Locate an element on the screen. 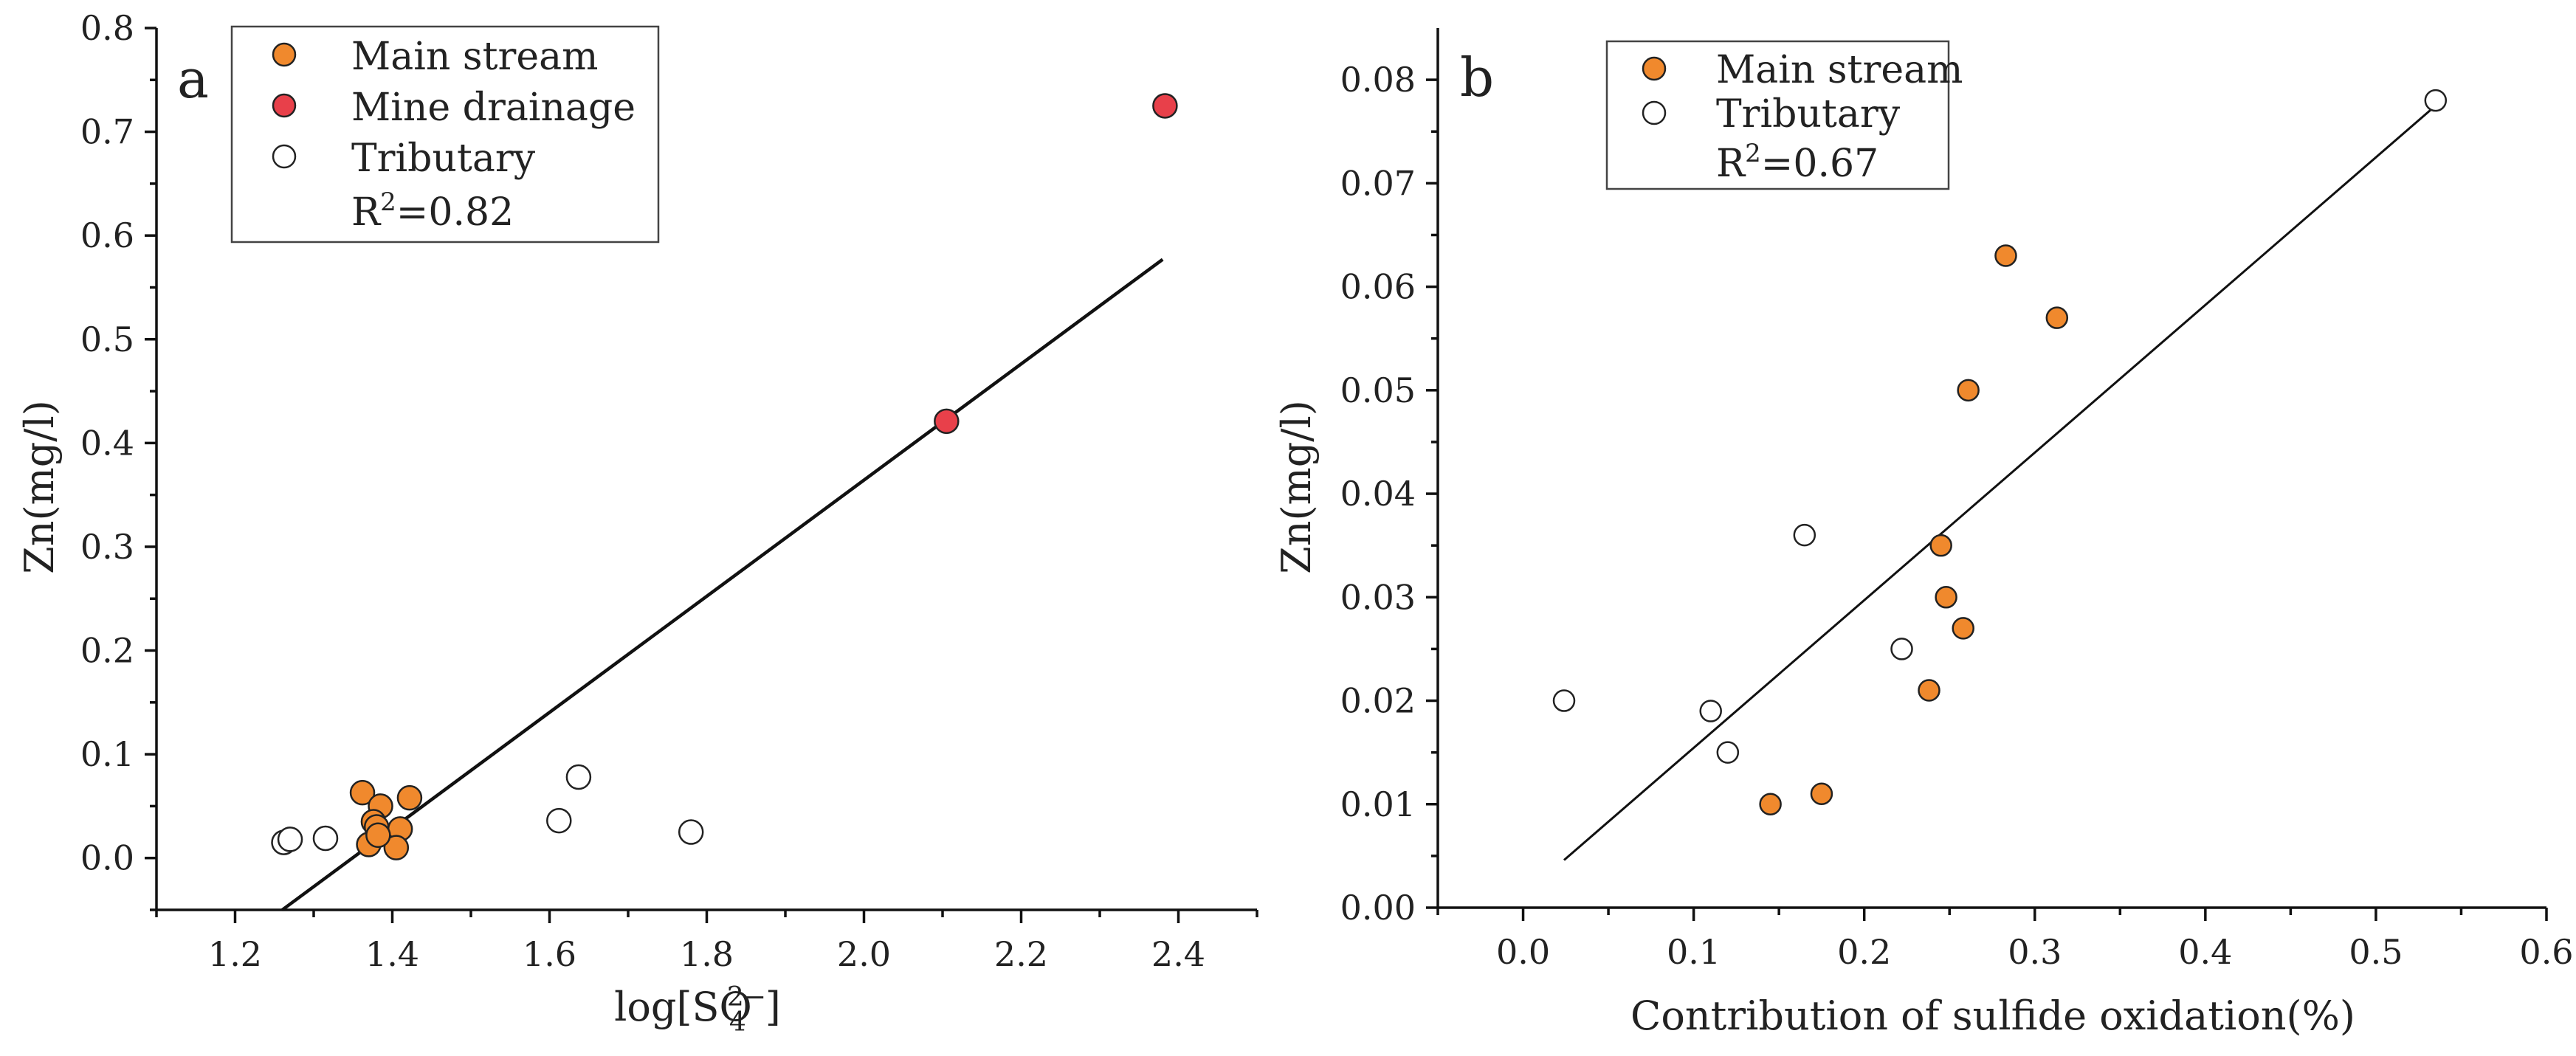  panel-a-y-tick-label: 0.4 is located at coordinates (107, 443).